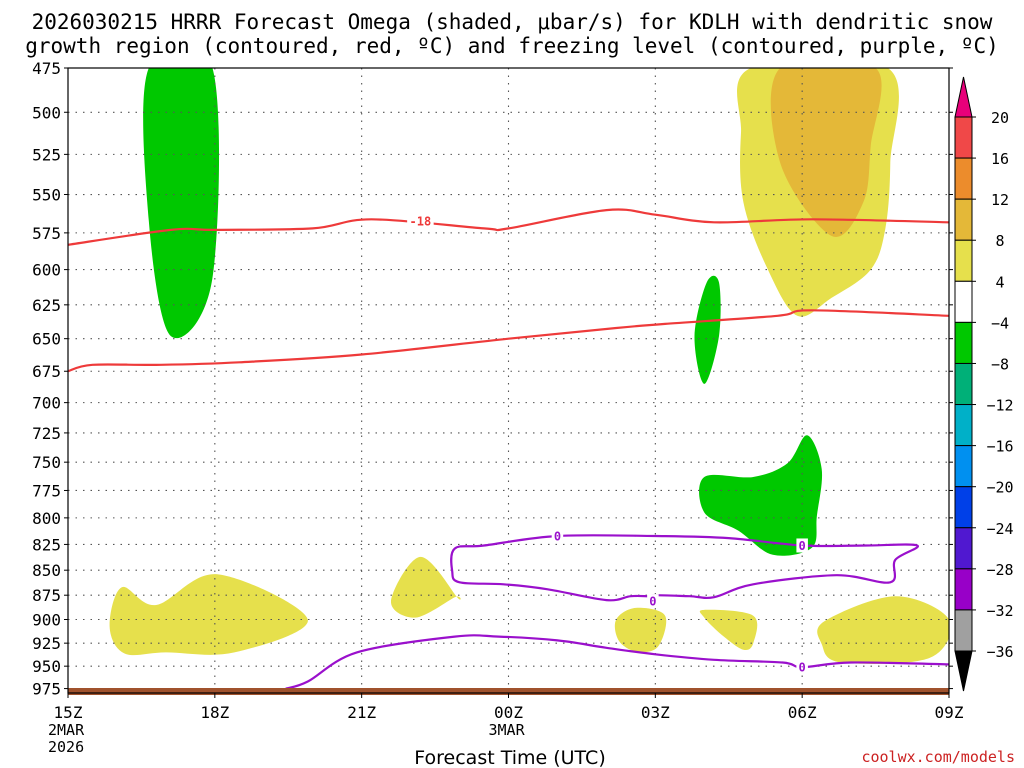  I want to click on x-tick-date-label: 2MAR, so click(66, 730).